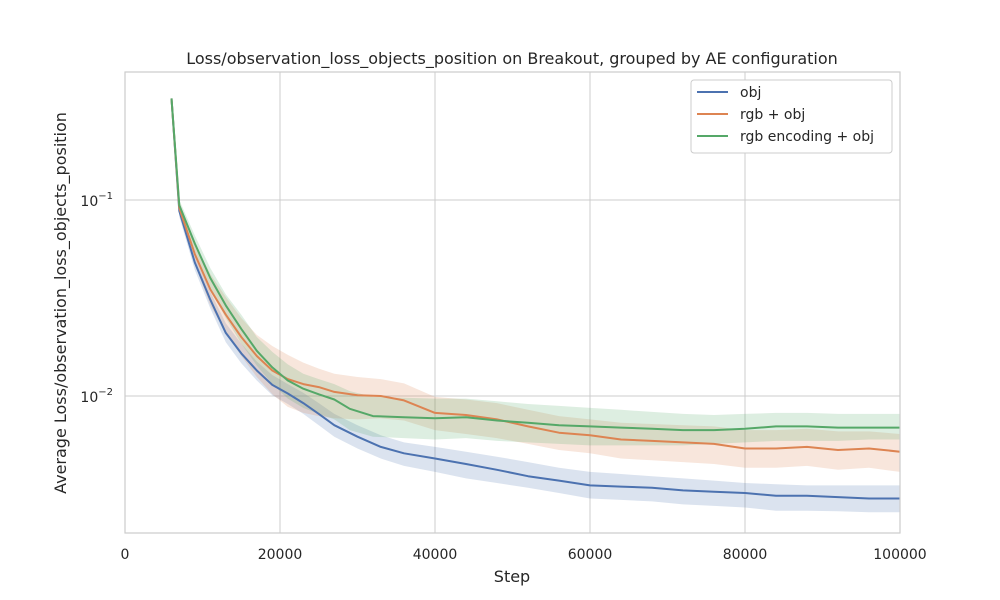 The image size is (1000, 600). I want to click on x-tick-label: 40000, so click(435, 555).